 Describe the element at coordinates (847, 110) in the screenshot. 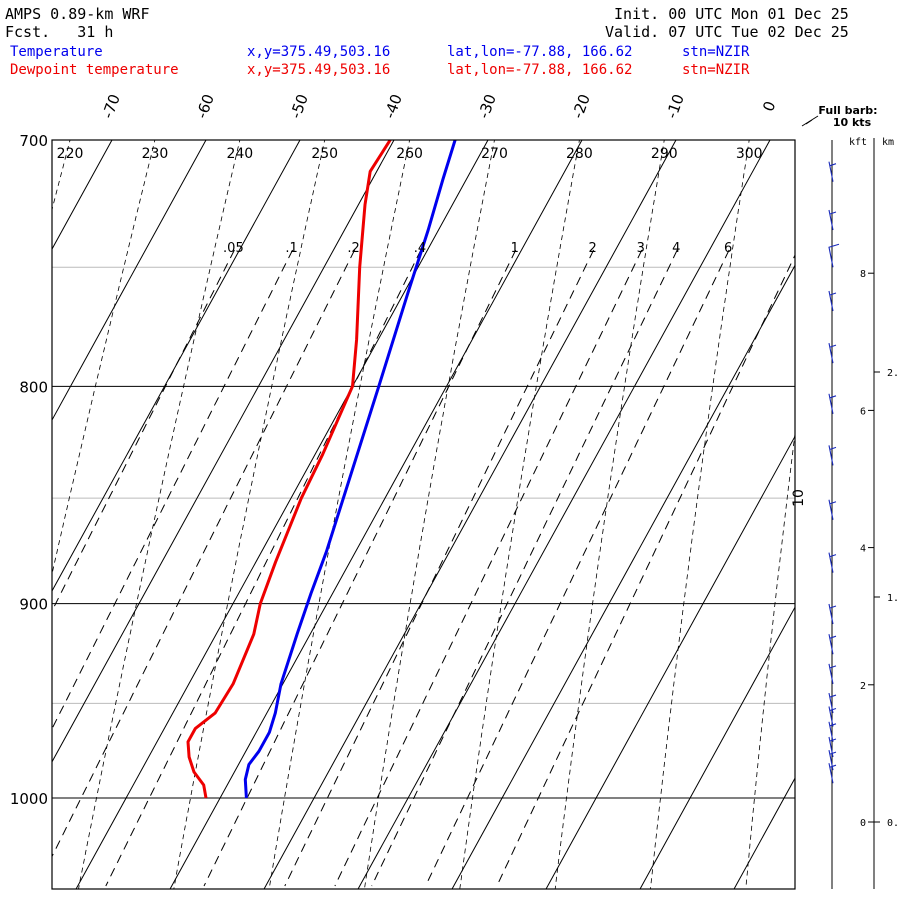

I see `wind-key-line1: Full barb:` at that location.